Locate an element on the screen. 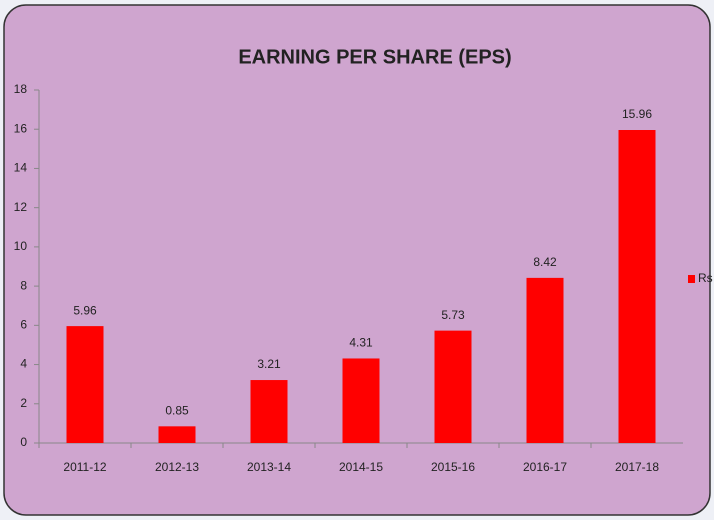 The image size is (714, 520). data-label: 0.85 is located at coordinates (177, 411).